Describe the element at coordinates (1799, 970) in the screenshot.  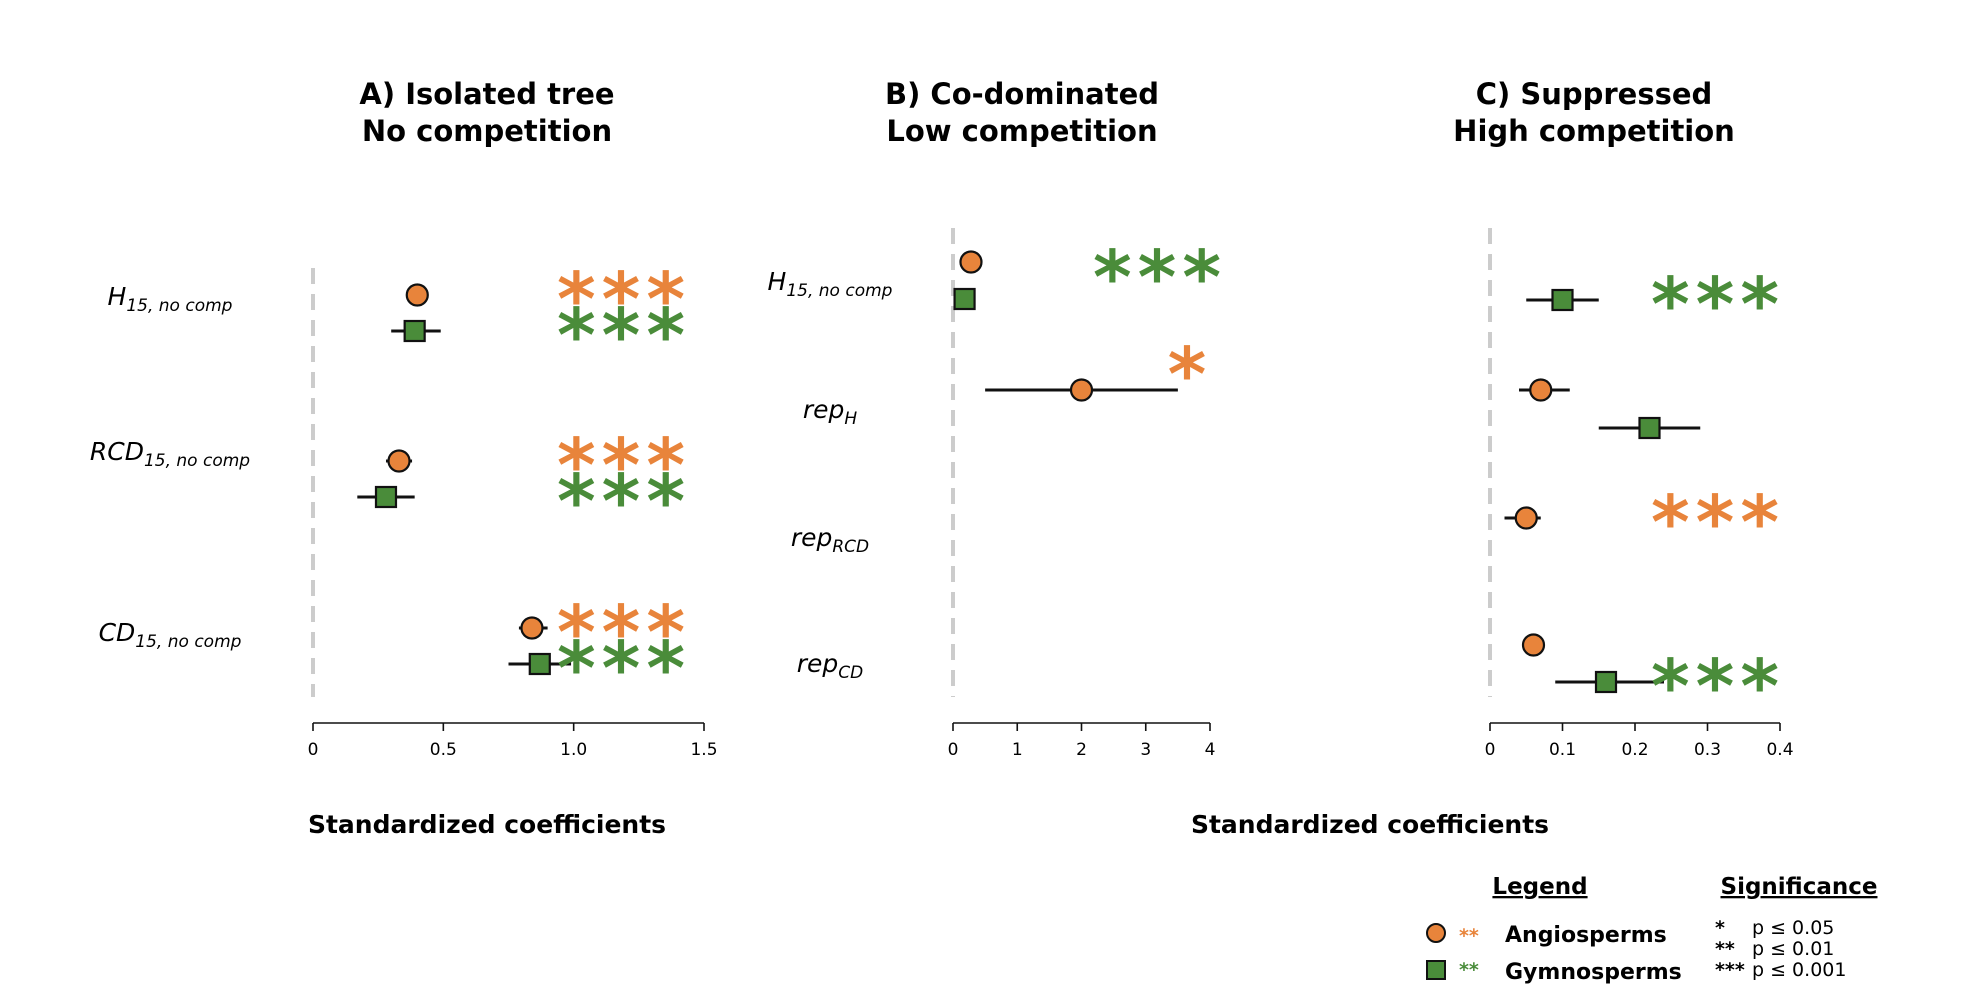
I see `significance-text-3: p ≤ 0.001` at that location.